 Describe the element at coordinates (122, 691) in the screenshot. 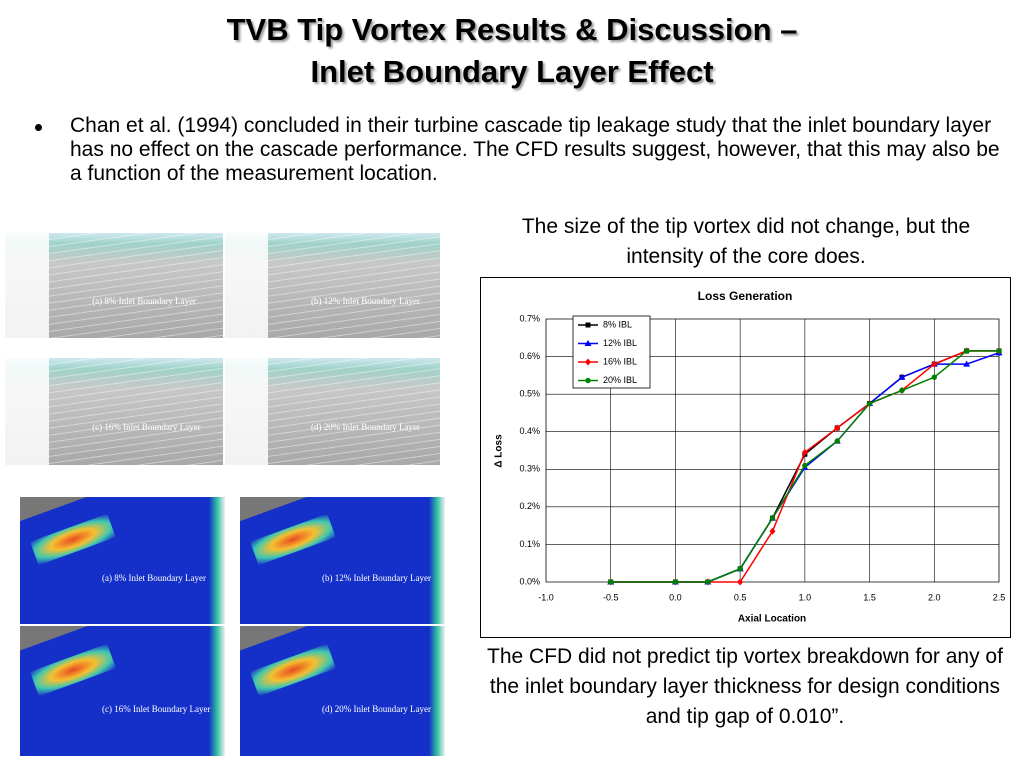

I see `contour-image: (c) 16% Inlet Boundary Layer` at that location.